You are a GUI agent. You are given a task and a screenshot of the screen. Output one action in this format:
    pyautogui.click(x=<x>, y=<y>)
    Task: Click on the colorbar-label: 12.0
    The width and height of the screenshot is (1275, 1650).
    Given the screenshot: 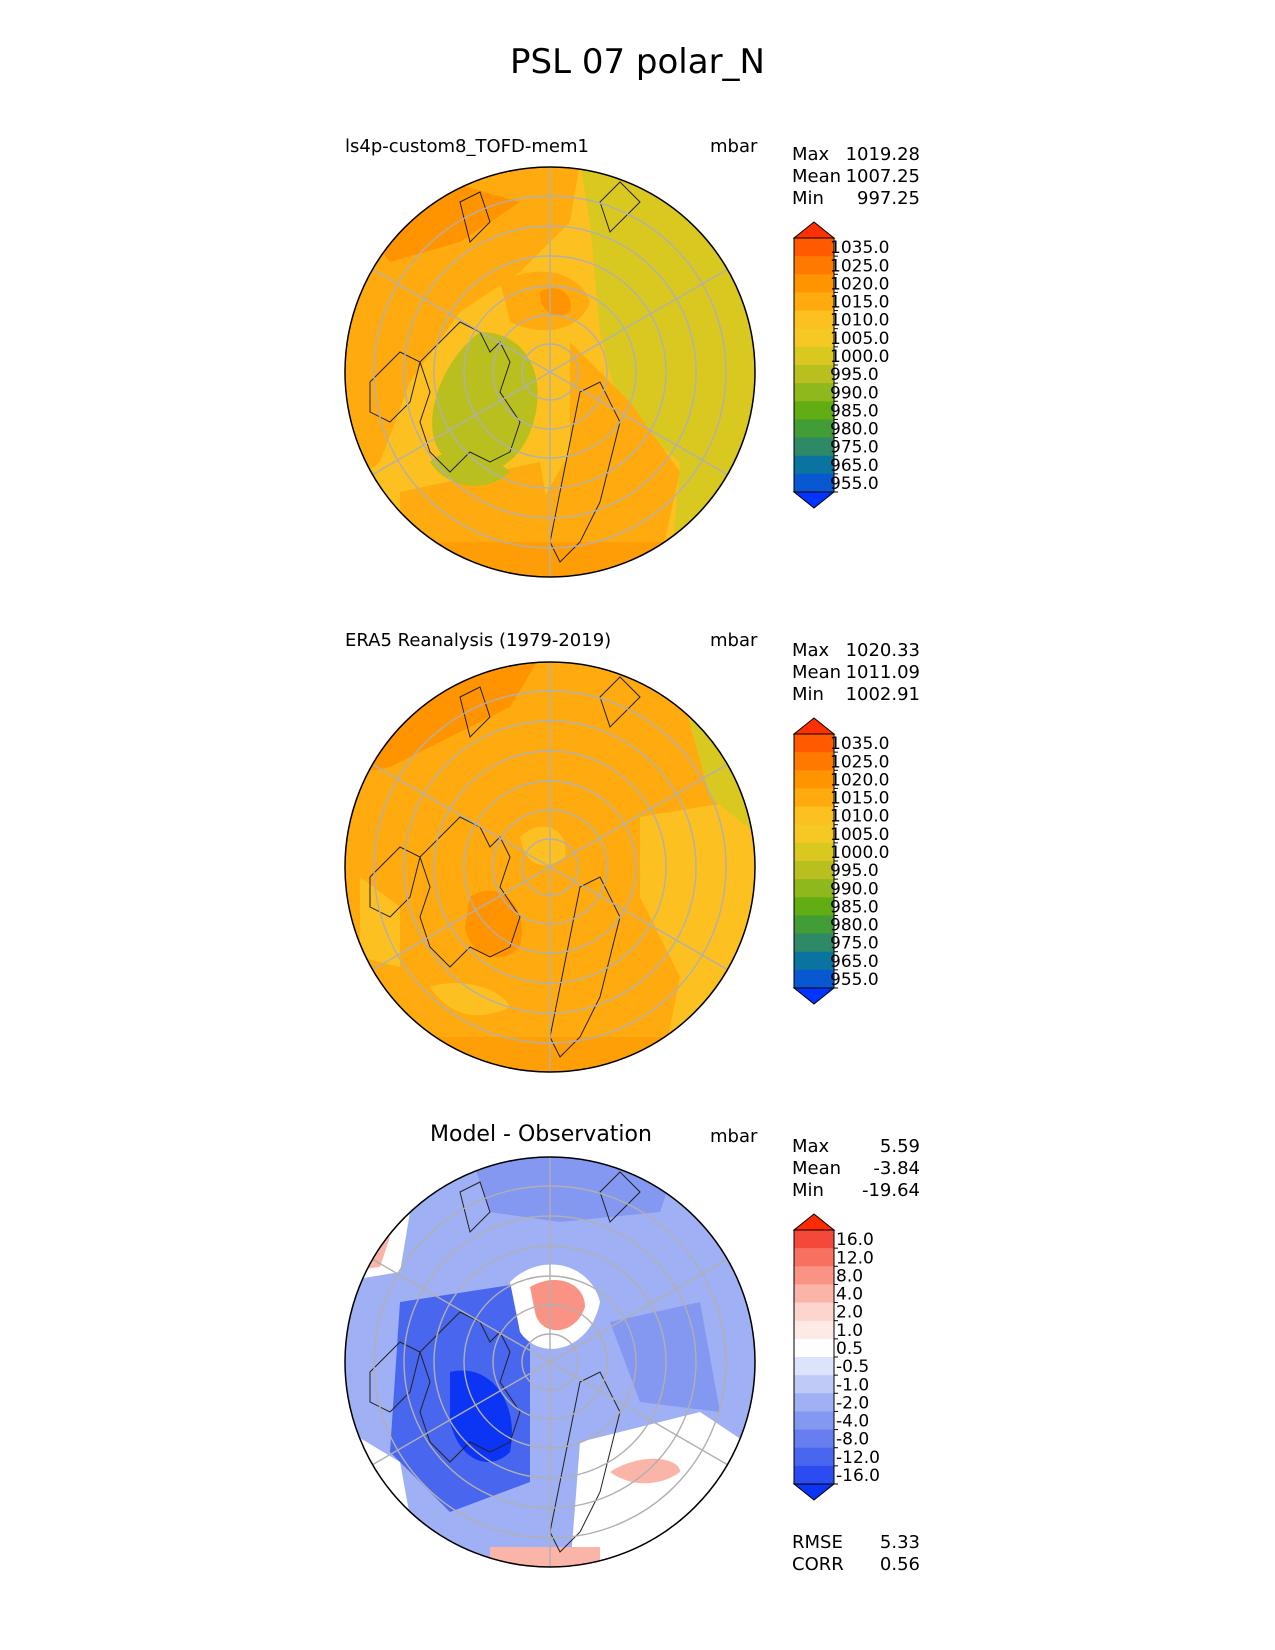 What is the action you would take?
    pyautogui.click(x=855, y=1258)
    